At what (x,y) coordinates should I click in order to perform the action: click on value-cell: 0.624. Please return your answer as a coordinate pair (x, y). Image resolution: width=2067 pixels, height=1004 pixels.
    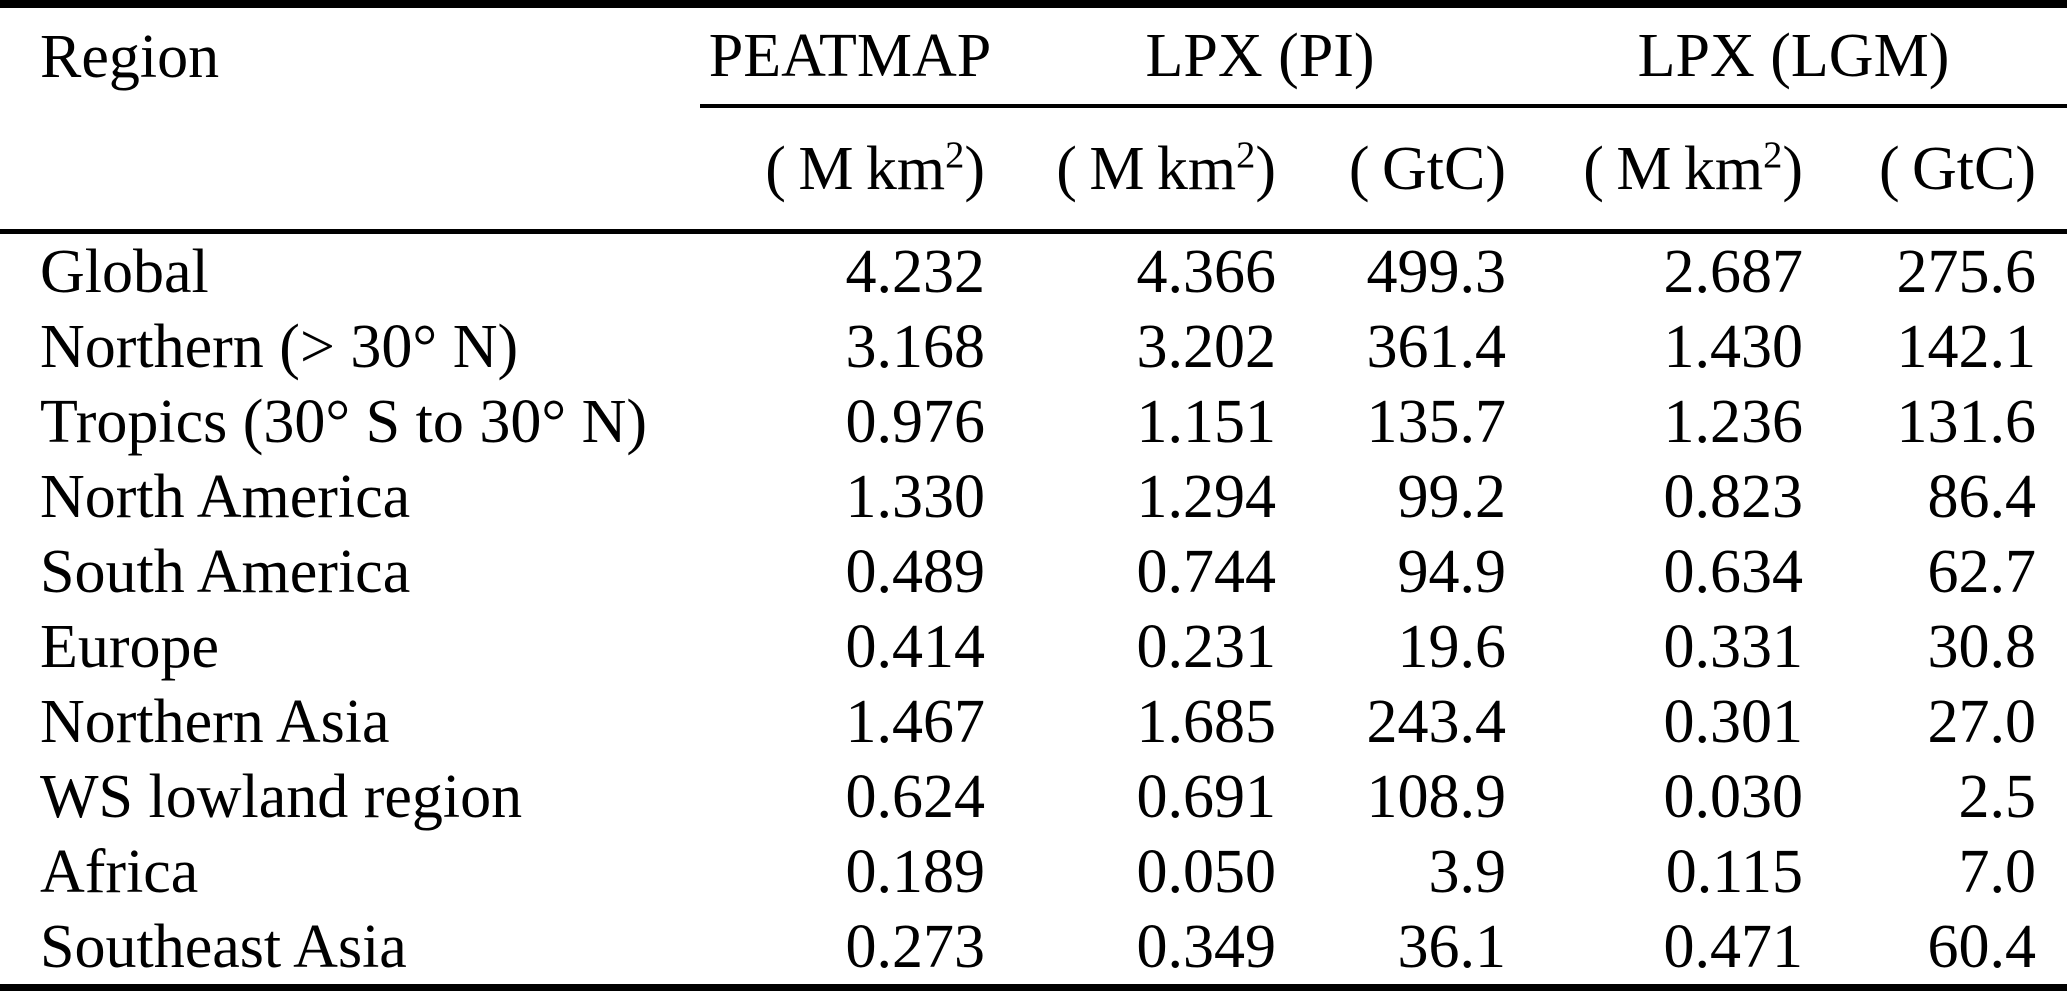
    Looking at the image, I should click on (915, 796).